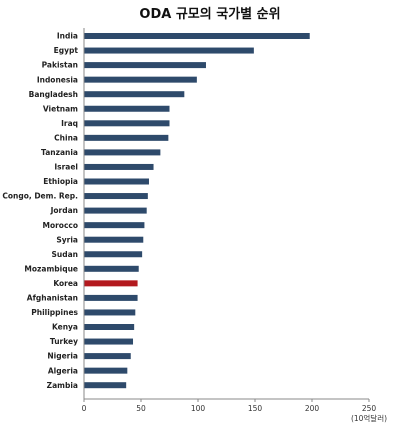  Describe the element at coordinates (109, 327) in the screenshot. I see `bar-kenya` at that location.